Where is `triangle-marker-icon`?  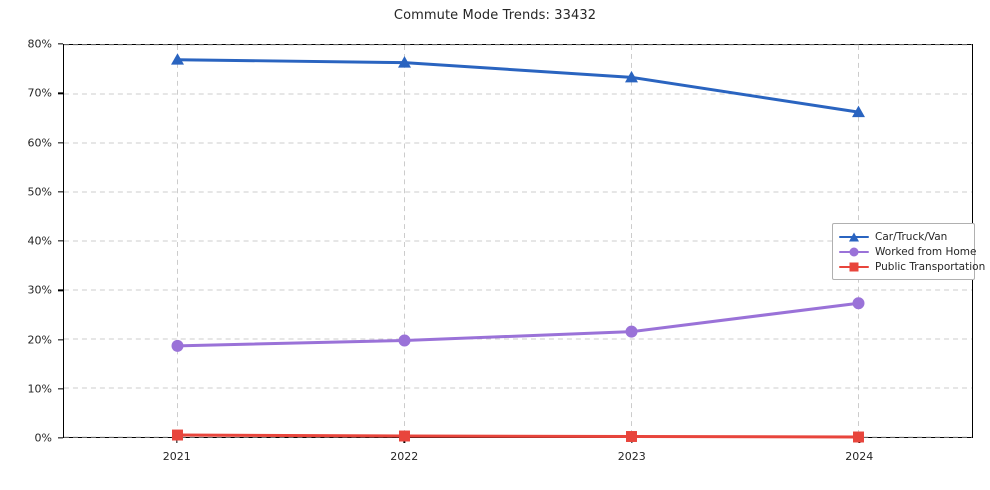
triangle-marker-icon is located at coordinates (854, 236).